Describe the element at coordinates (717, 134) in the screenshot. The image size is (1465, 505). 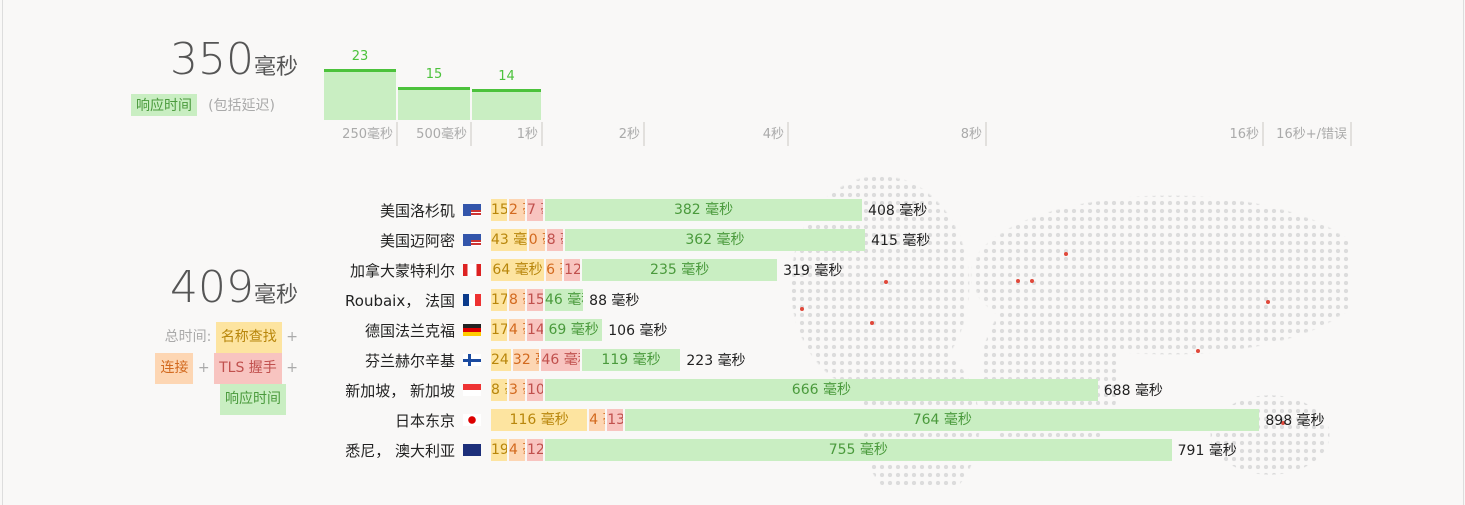
I see `axis-tick-label: 4秒` at that location.